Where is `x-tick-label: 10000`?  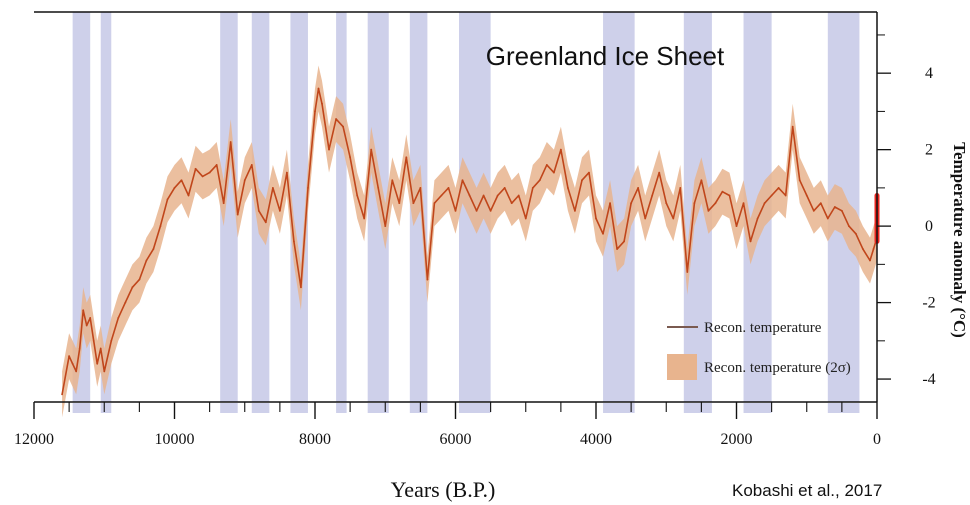 x-tick-label: 10000 is located at coordinates (175, 439).